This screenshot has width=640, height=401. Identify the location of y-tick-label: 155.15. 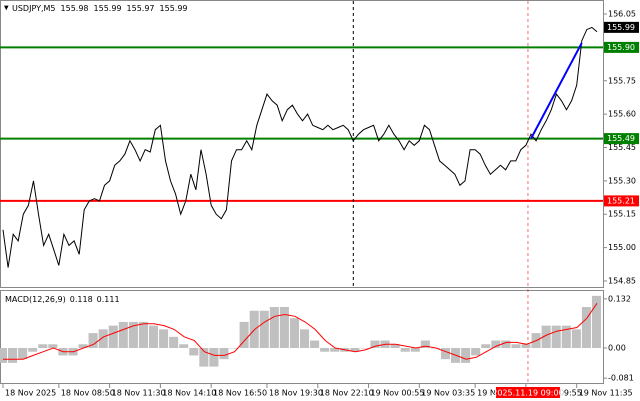
(622, 214).